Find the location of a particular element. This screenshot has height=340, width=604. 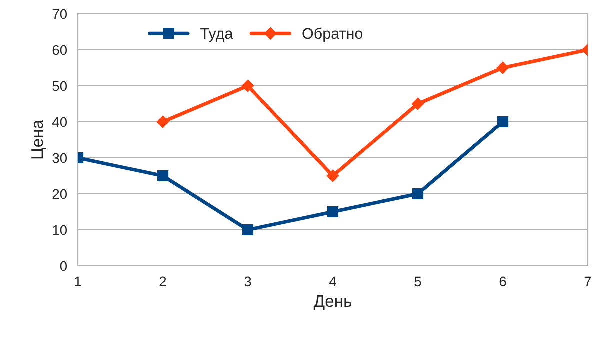

x-tick-label: 7 is located at coordinates (588, 281).